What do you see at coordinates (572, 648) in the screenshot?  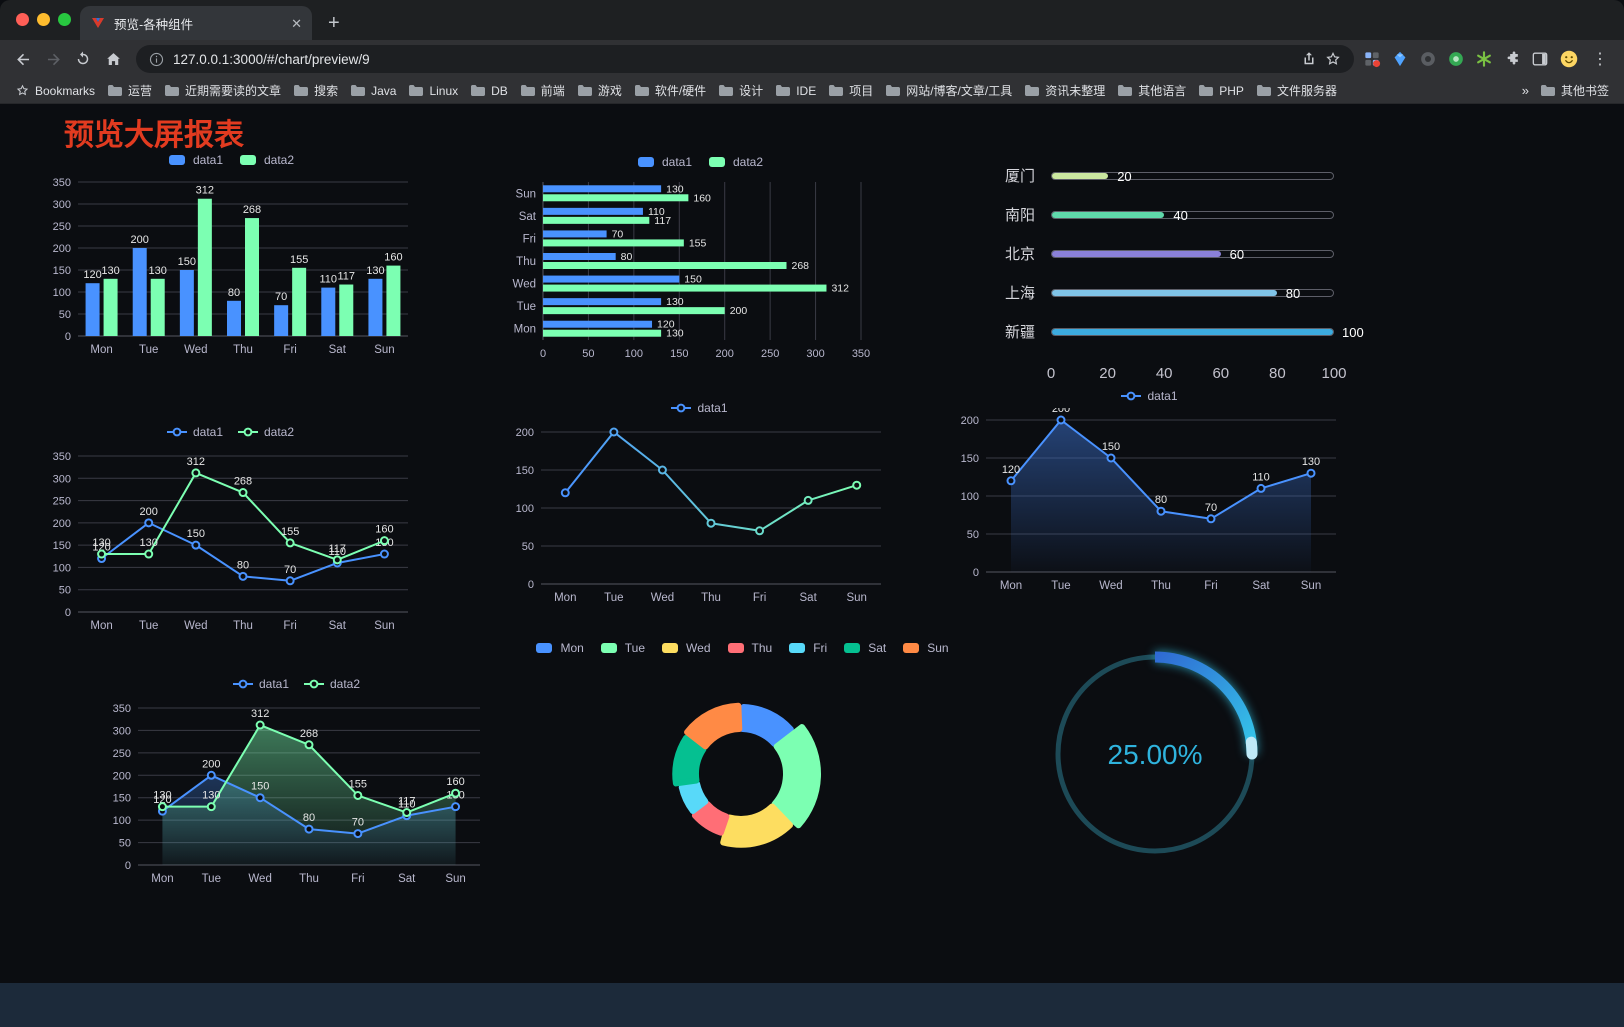 I see `legend-label: Mon` at bounding box center [572, 648].